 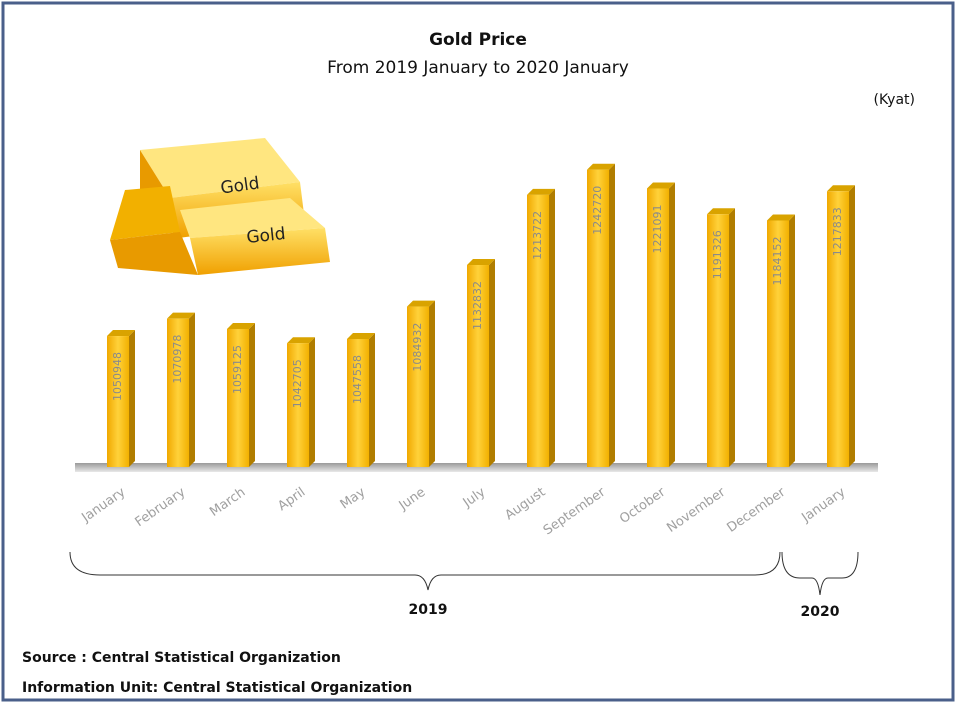 I want to click on gold-illustration: Gold Gold, so click(x=220, y=206).